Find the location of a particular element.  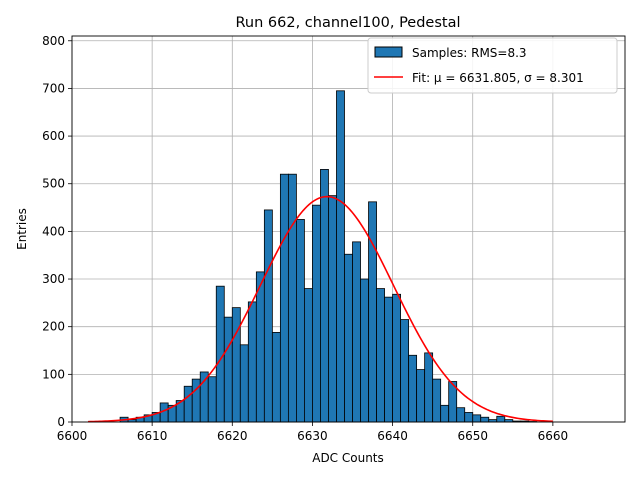

legend-label-fit: Fit: μ = 6631.805, σ = 8.301 is located at coordinates (498, 78).